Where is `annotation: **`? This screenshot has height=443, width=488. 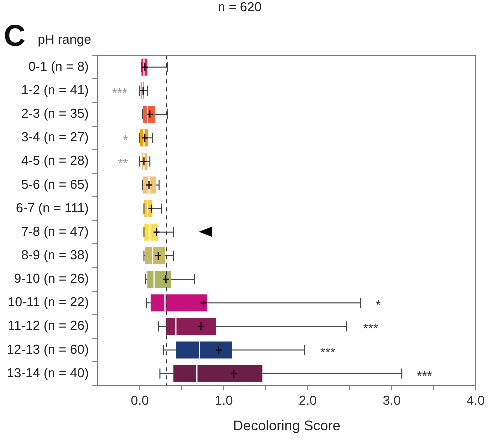
annotation: ** is located at coordinates (123, 164).